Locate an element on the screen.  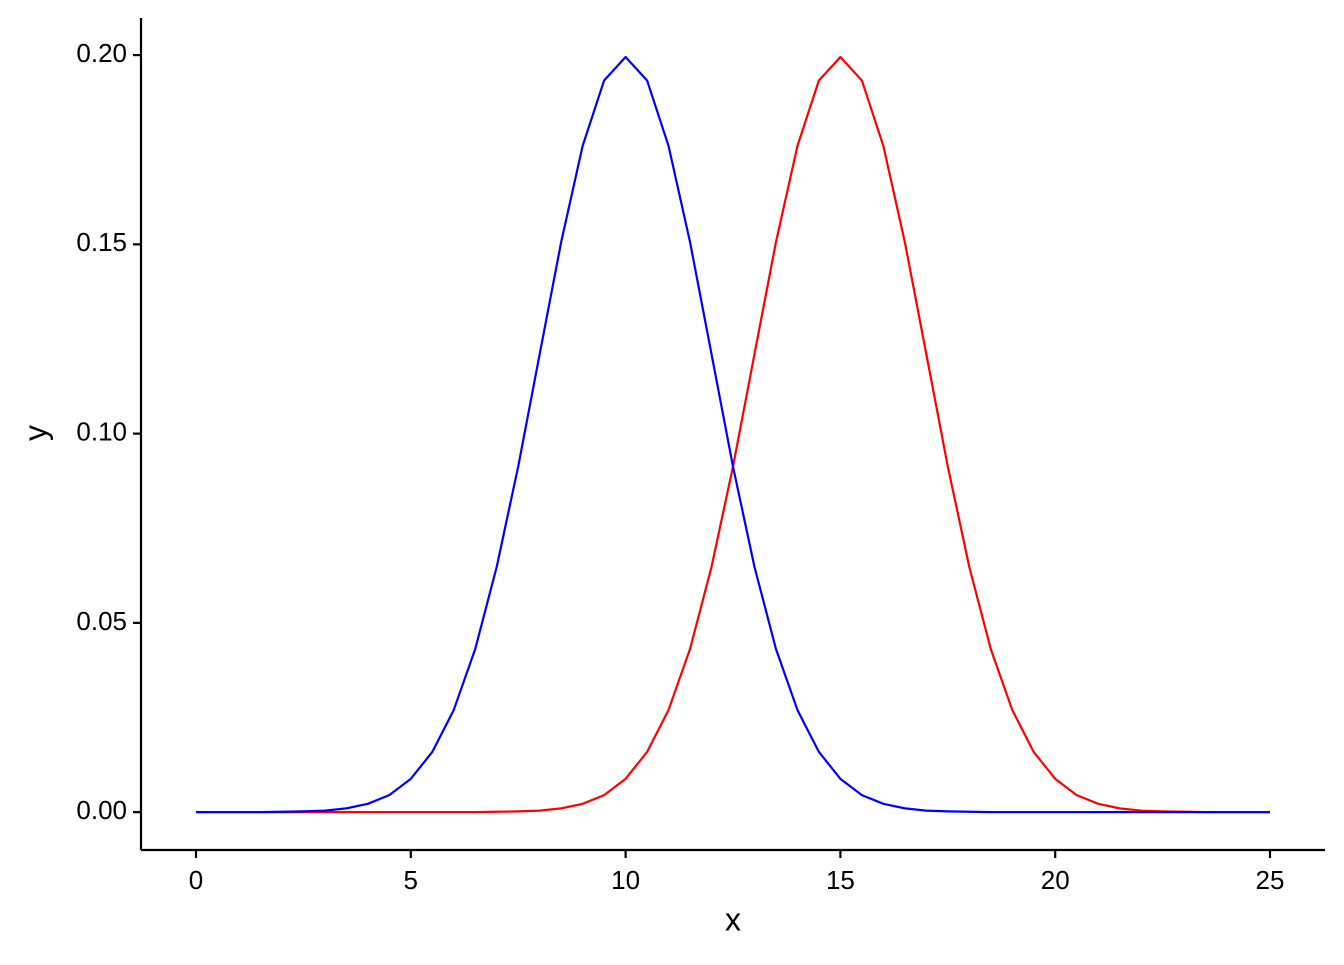
x-tick-label: 10 is located at coordinates (625, 880).